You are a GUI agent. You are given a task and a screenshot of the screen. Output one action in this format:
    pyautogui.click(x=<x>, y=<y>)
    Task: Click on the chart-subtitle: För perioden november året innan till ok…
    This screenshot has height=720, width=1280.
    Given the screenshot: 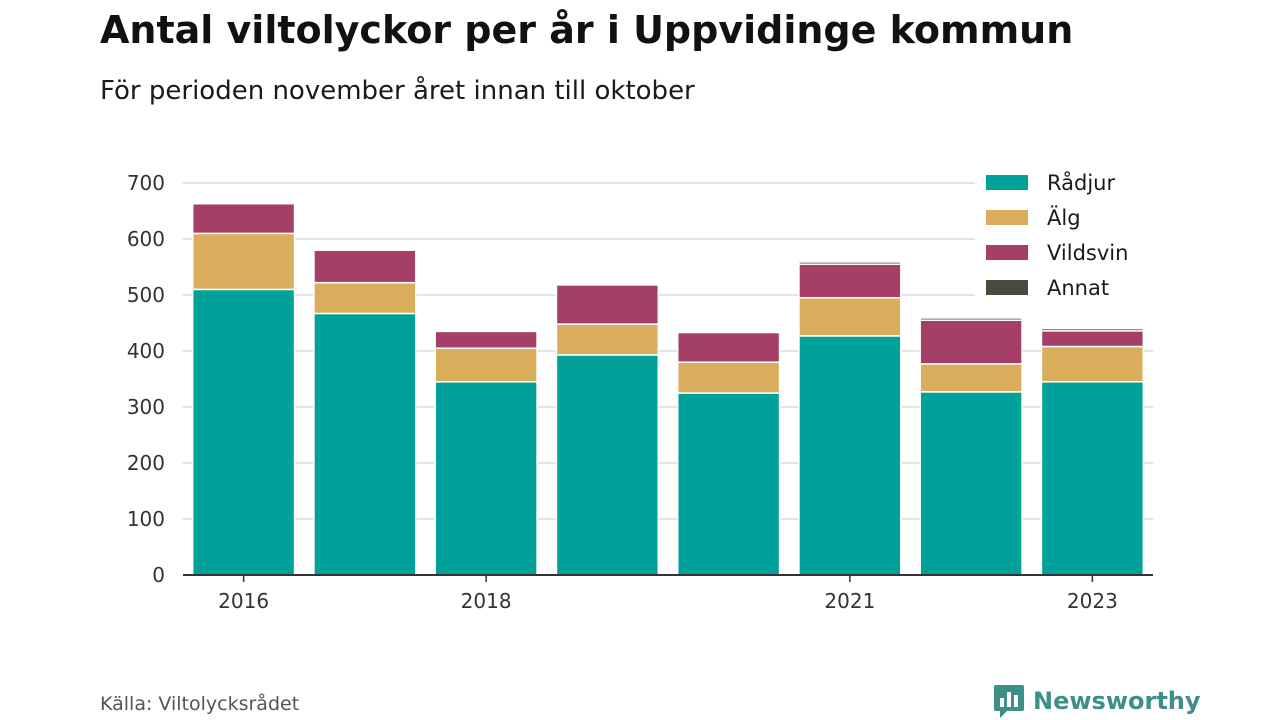 What is the action you would take?
    pyautogui.click(x=397, y=91)
    